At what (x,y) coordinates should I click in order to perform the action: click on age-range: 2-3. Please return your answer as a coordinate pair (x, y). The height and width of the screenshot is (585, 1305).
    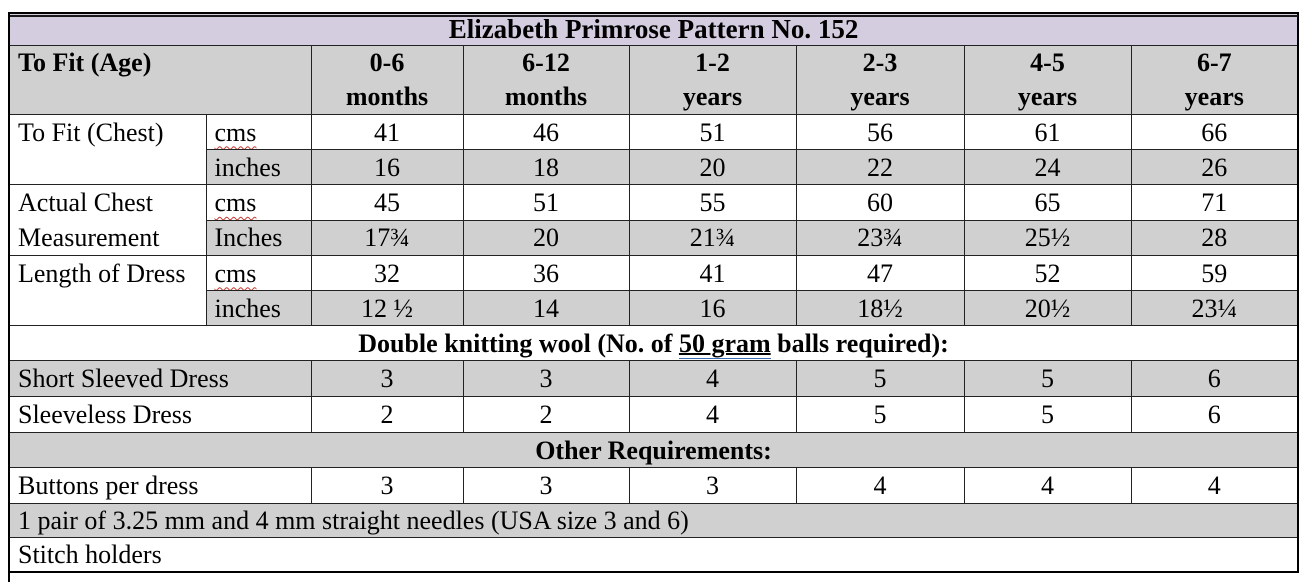
    Looking at the image, I should click on (880, 62).